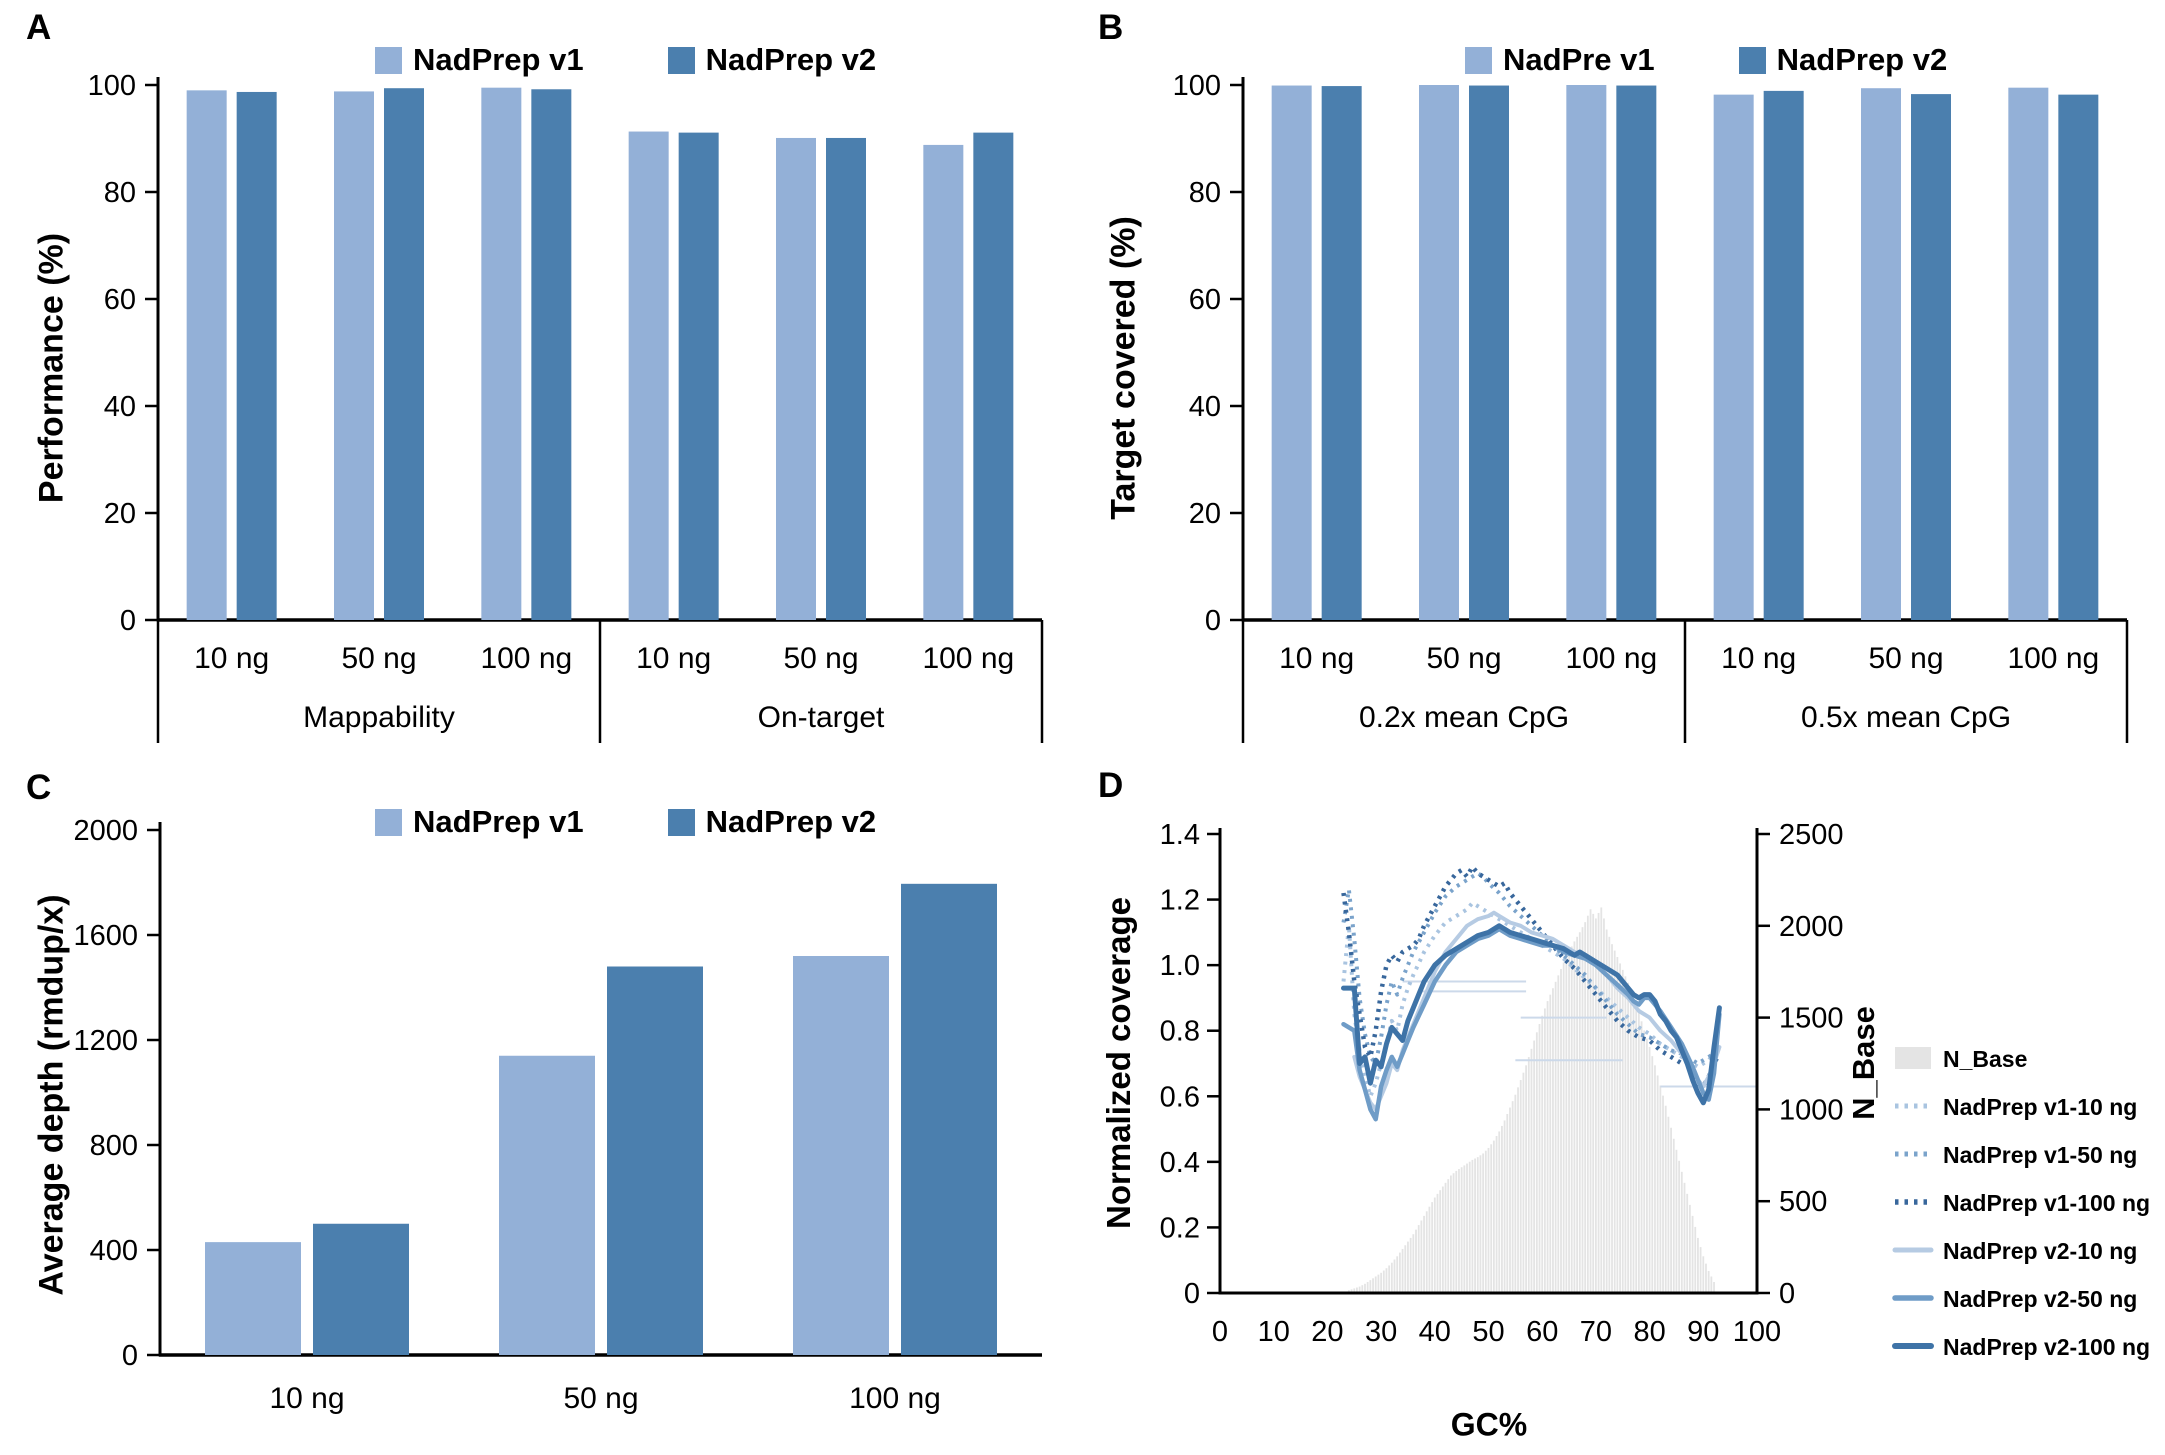 This screenshot has width=2165, height=1455. I want to click on group-label: On-target, so click(821, 717).